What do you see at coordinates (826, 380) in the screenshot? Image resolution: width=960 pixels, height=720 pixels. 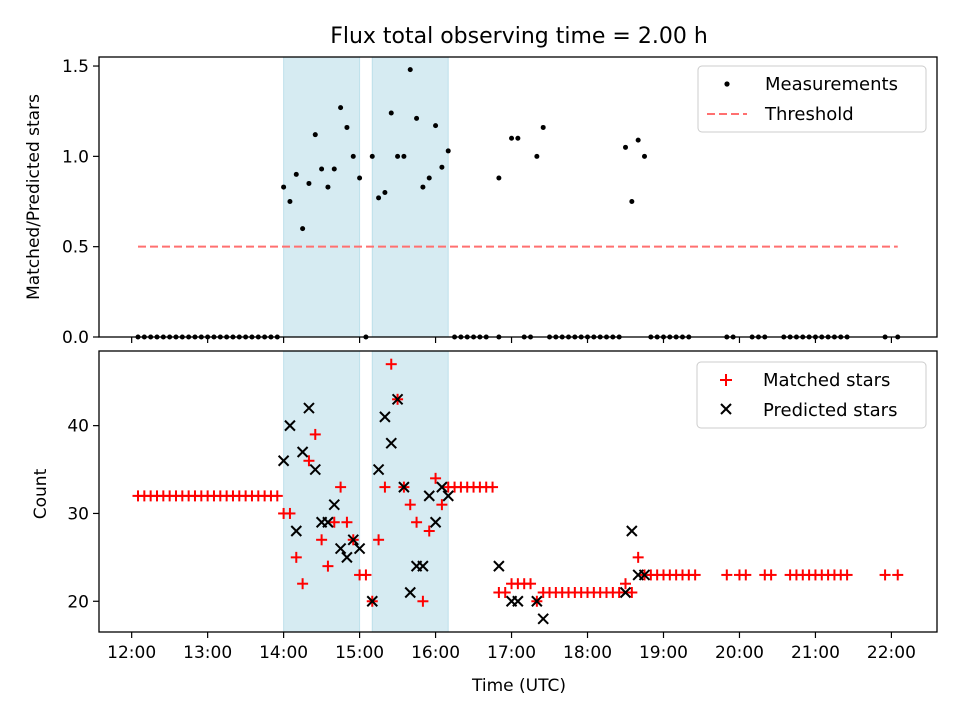 I see `legend-matched-label: Matched stars` at bounding box center [826, 380].